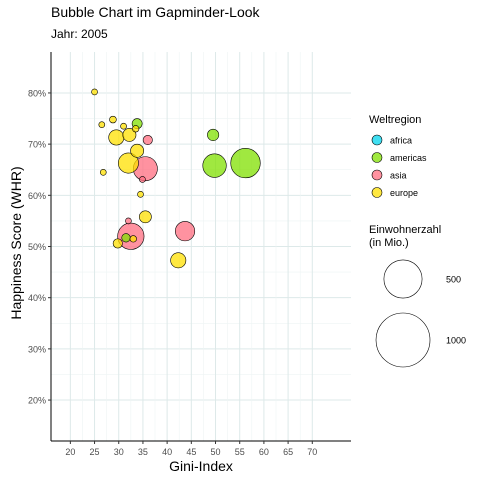 This screenshot has height=480, width=480. What do you see at coordinates (95, 452) in the screenshot?
I see `x-tick-label: 25` at bounding box center [95, 452].